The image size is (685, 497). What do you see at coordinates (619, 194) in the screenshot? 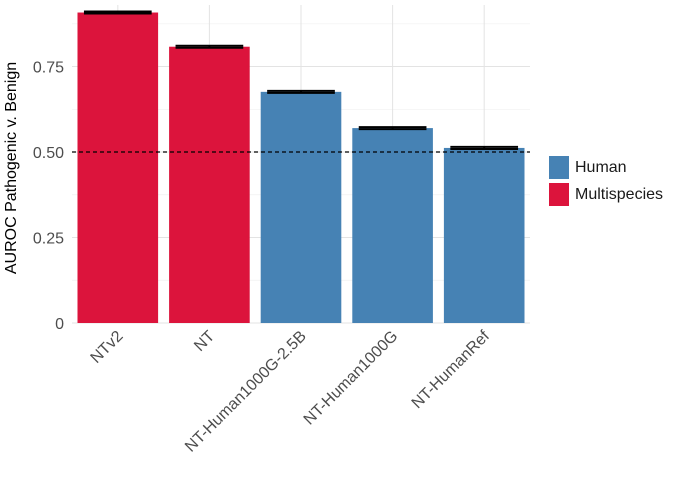
I see `legend-label-multispecies: Multispecies` at bounding box center [619, 194].